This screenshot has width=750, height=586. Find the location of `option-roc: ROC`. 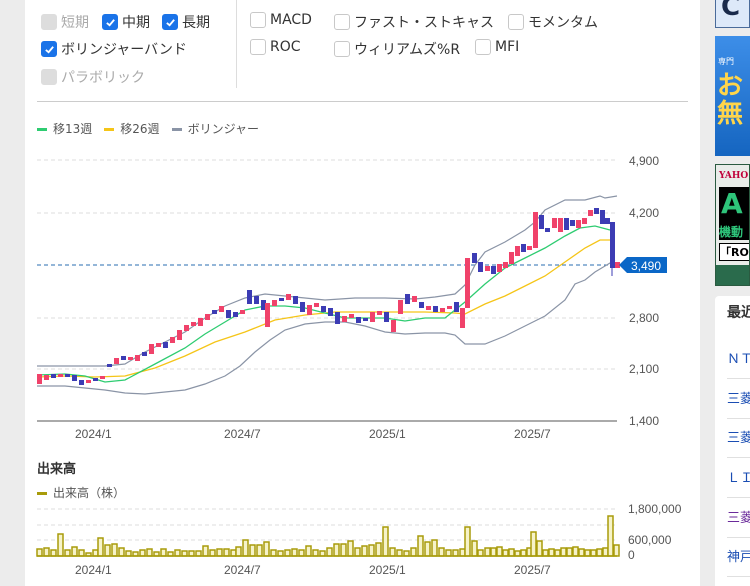

option-roc: ROC is located at coordinates (275, 47).